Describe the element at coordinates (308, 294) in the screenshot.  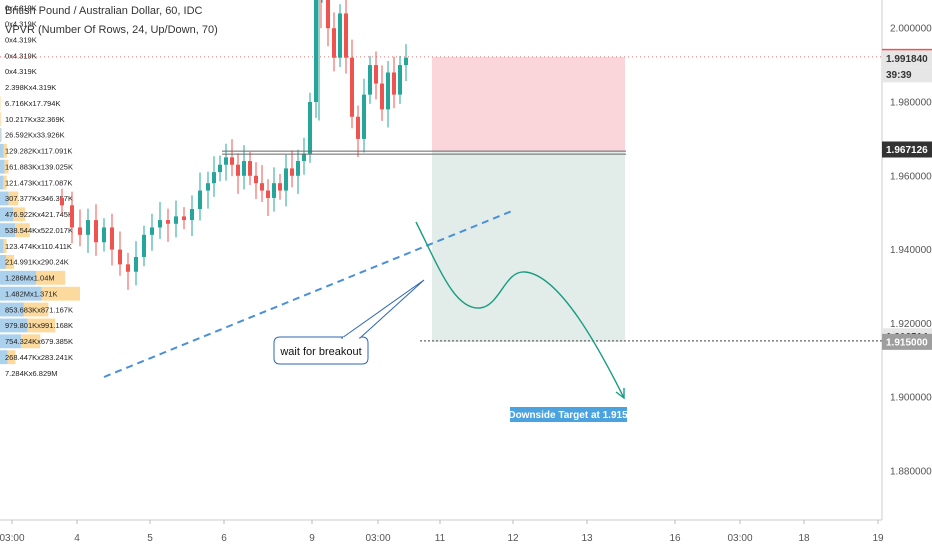
I see `ascending-trendline` at that location.